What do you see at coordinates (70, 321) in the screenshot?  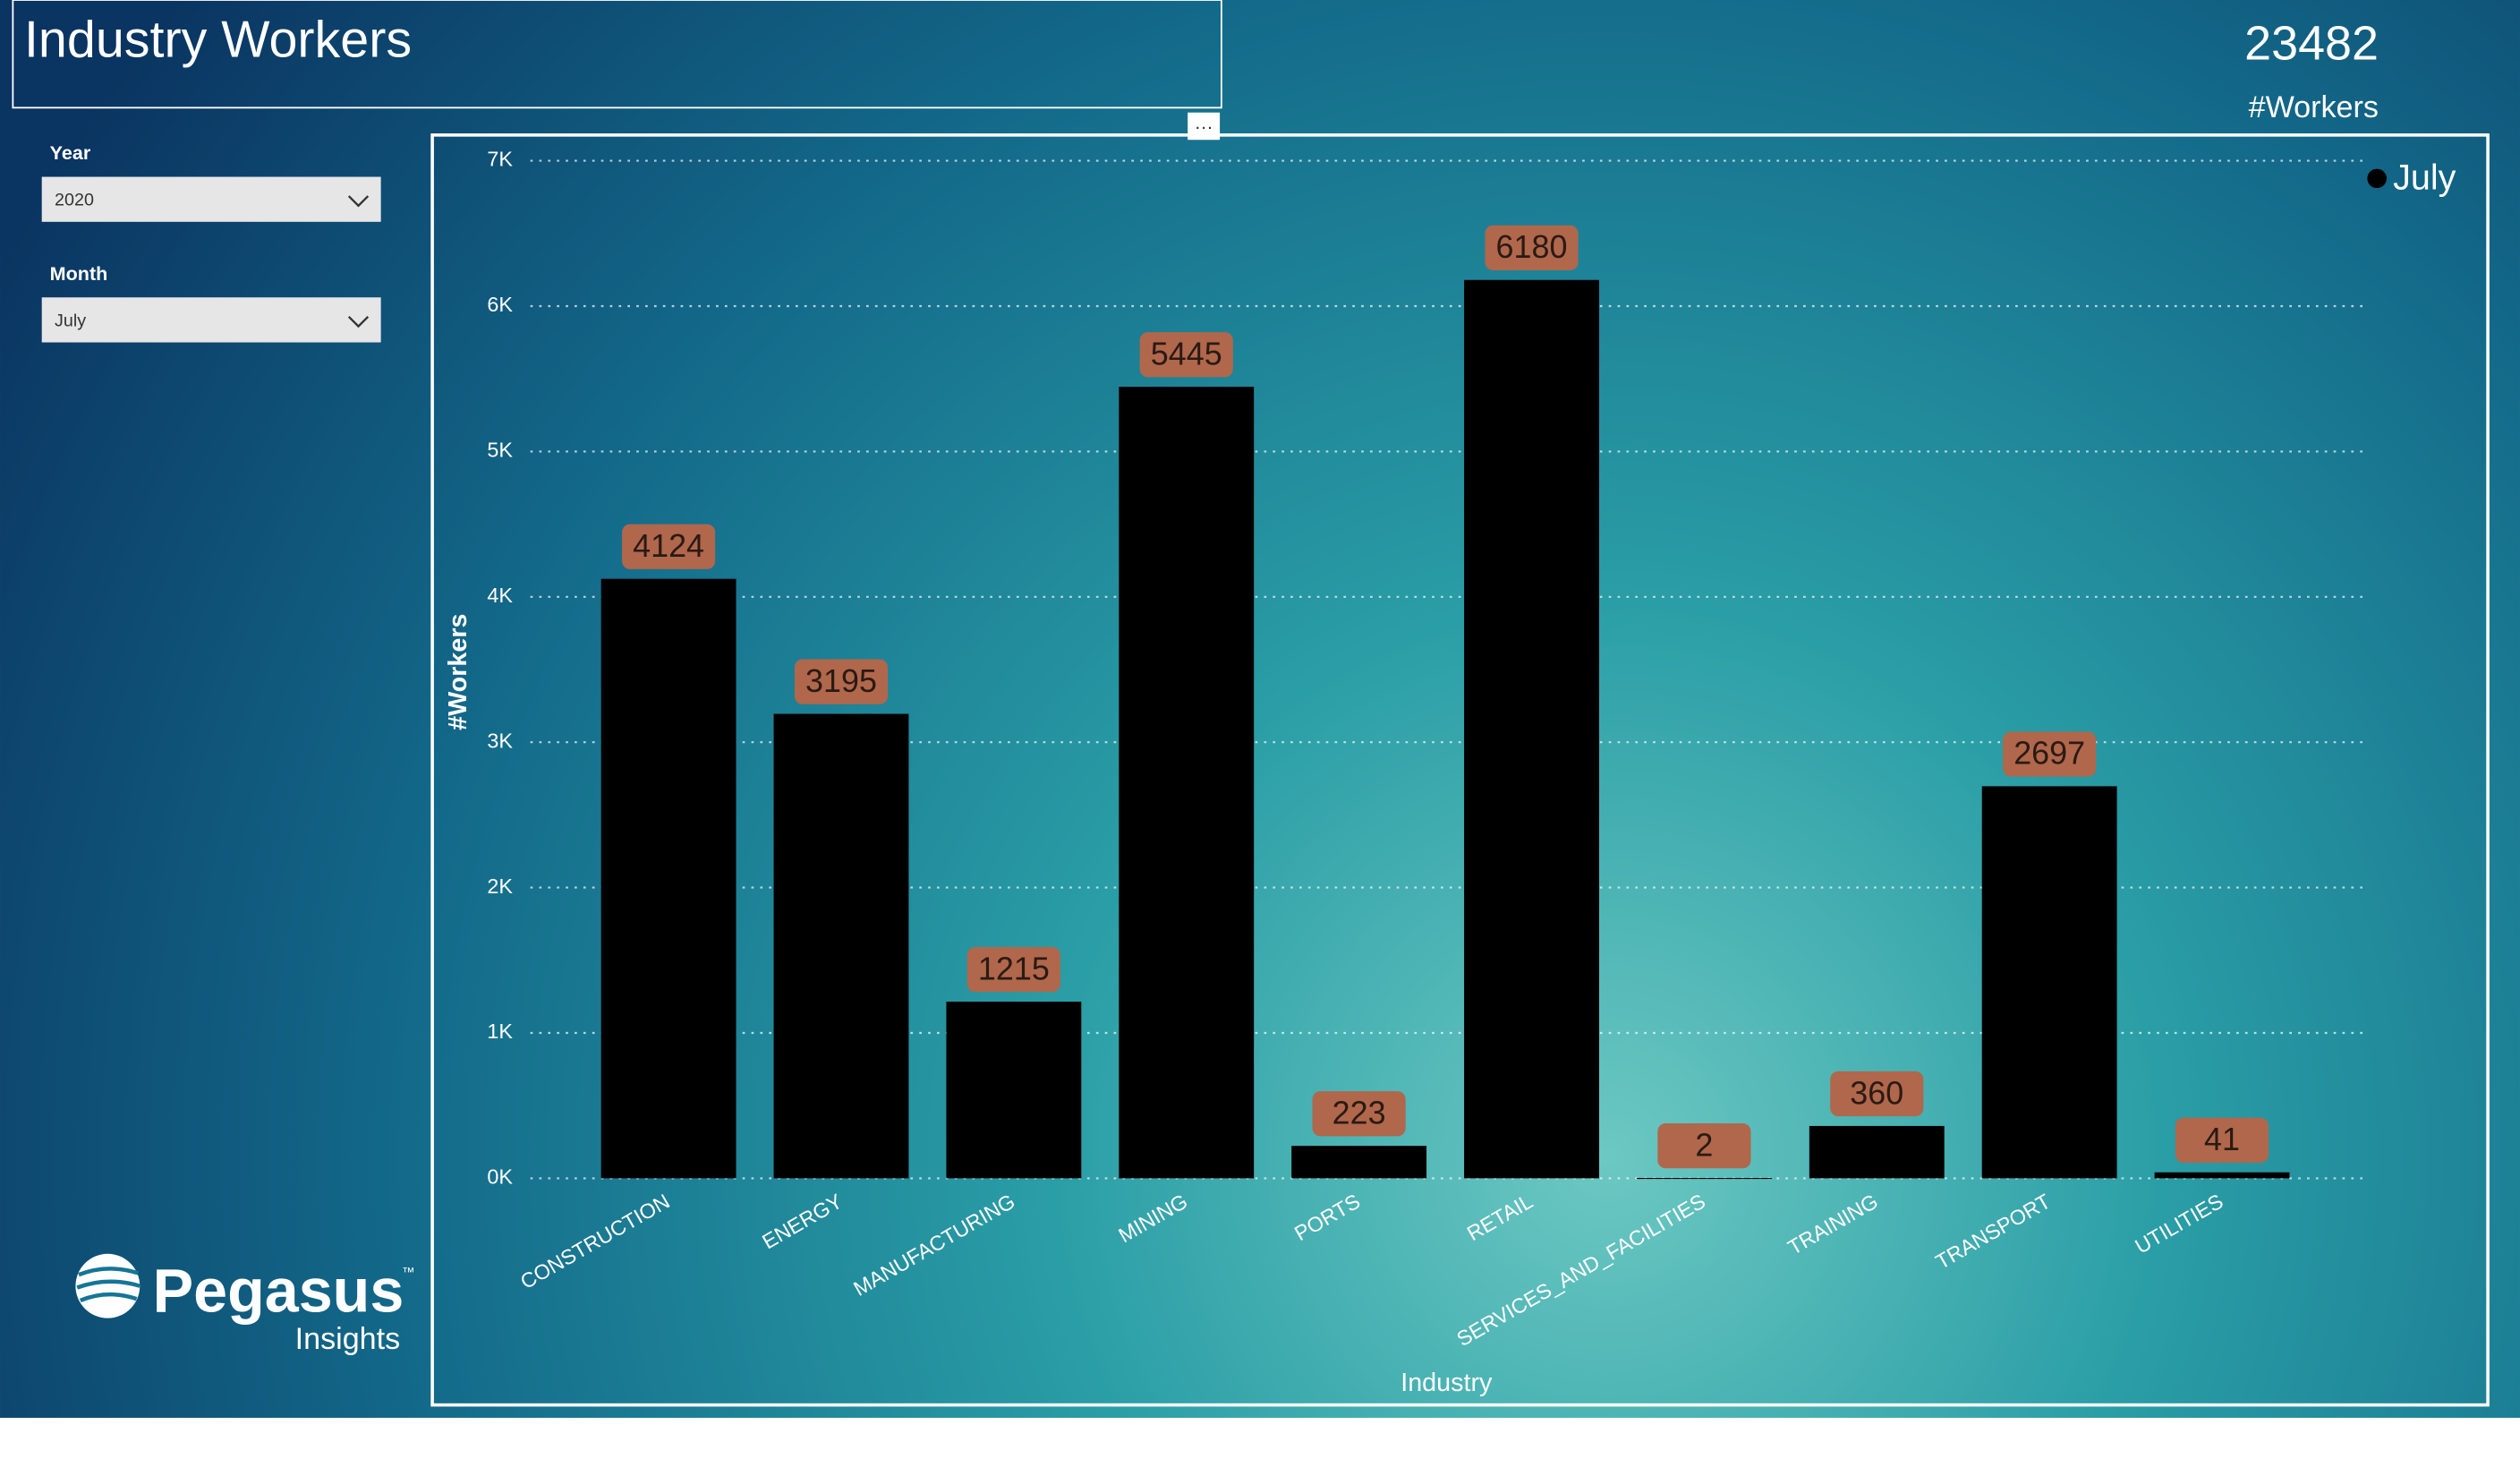 I see `dropdown-value: July` at bounding box center [70, 321].